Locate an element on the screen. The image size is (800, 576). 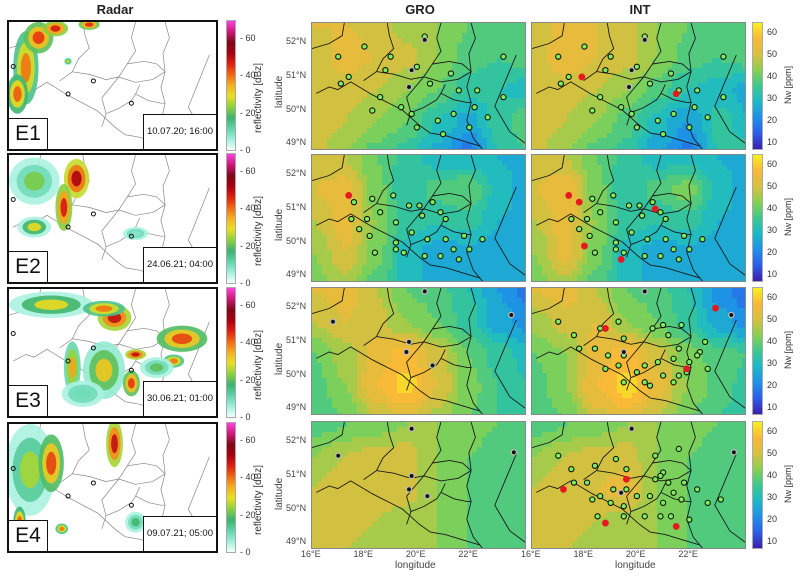
rain-gauge-point is located at coordinates (393, 195).